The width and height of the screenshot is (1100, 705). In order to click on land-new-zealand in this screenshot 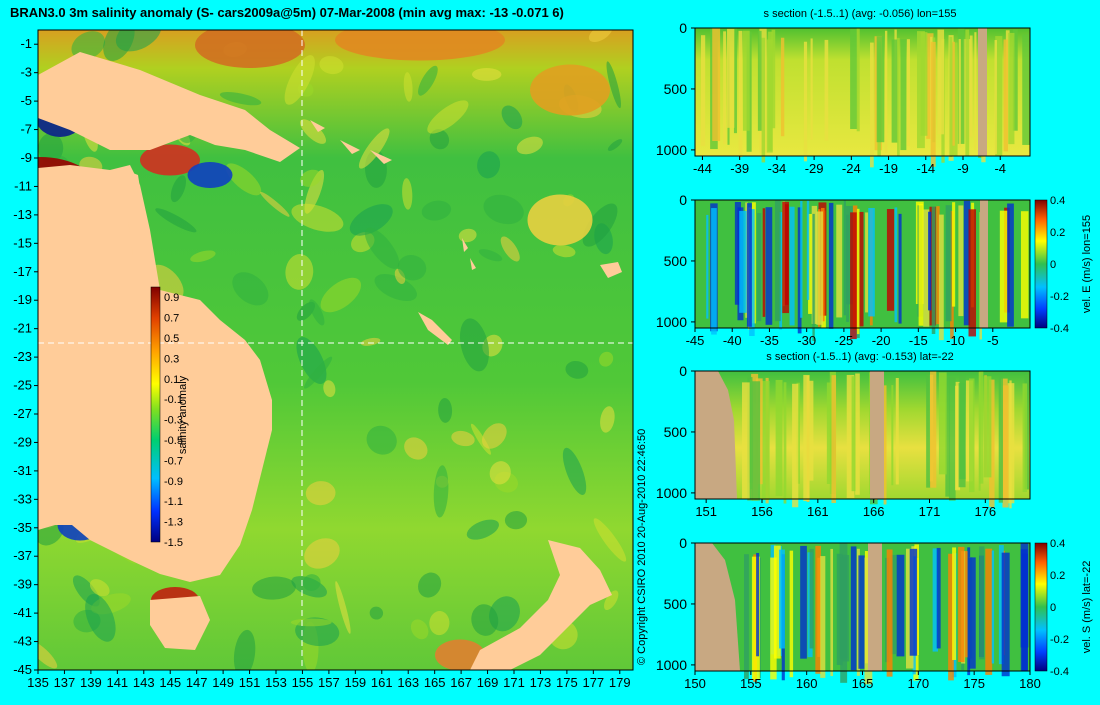, I will do `click(541, 605)`.